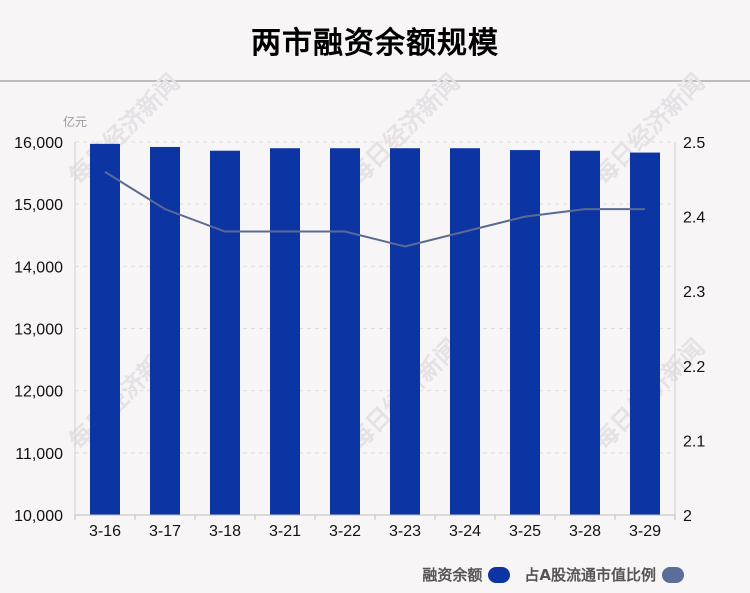 Image resolution: width=750 pixels, height=593 pixels. I want to click on y-left-unit: 亿元, so click(75, 121).